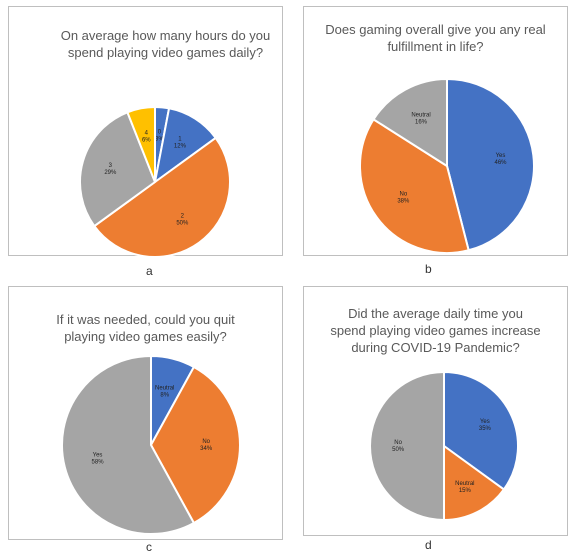 The height and width of the screenshot is (554, 574). What do you see at coordinates (159, 136) in the screenshot?
I see `slice-label: 0 3%` at bounding box center [159, 136].